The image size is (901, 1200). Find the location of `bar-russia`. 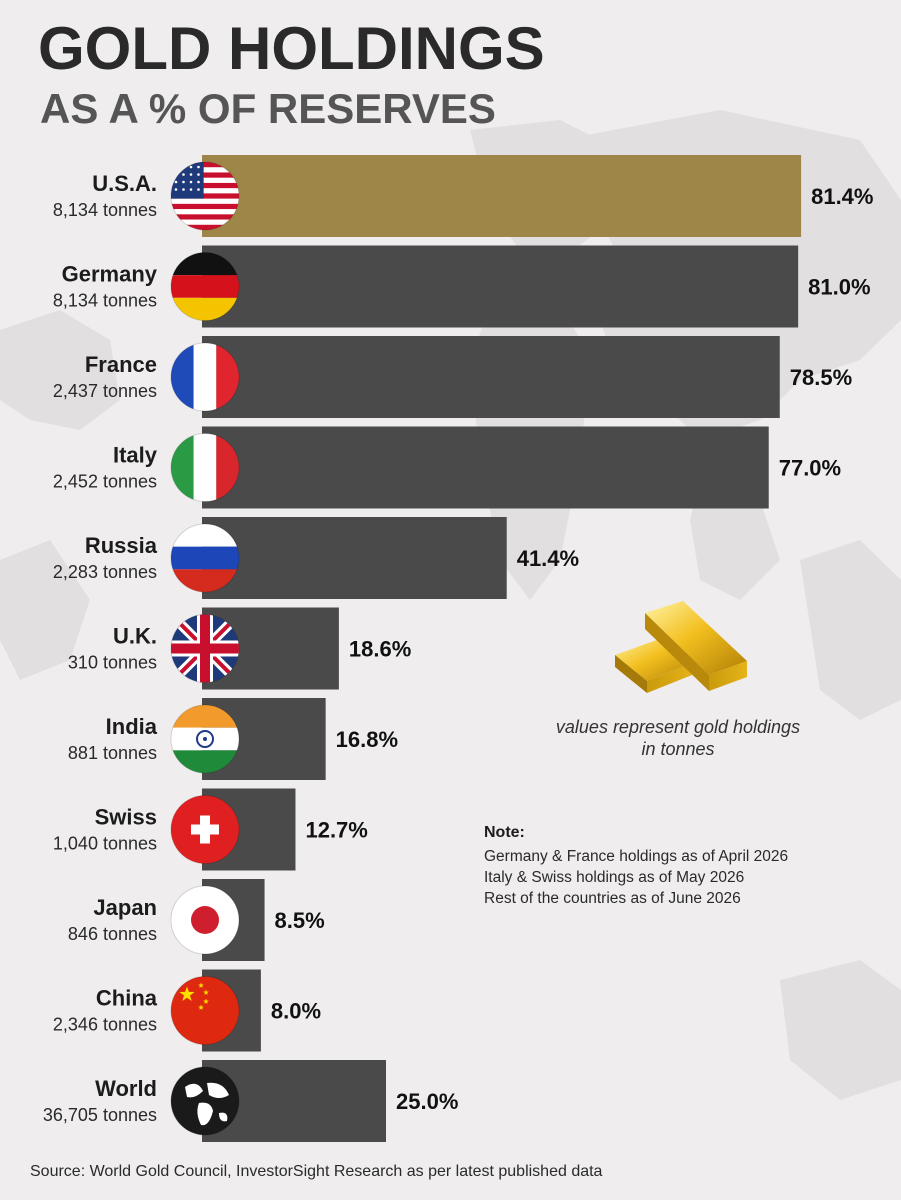

bar-russia is located at coordinates (354, 558).